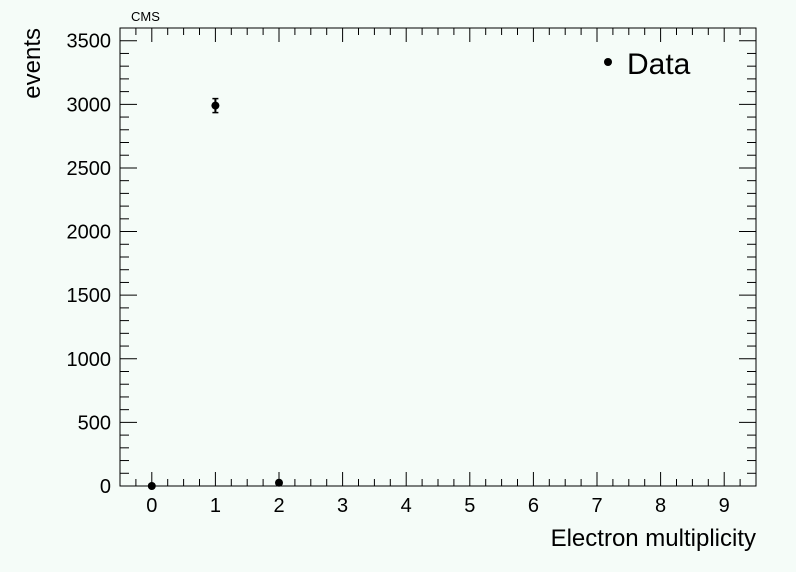 The width and height of the screenshot is (796, 572). I want to click on x-tick-label: 3, so click(342, 506).